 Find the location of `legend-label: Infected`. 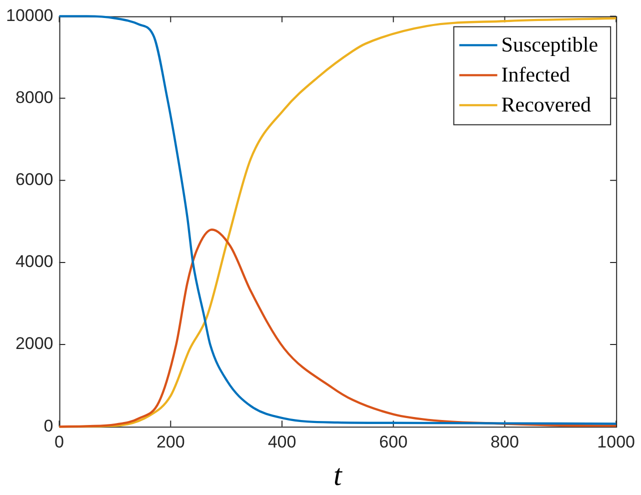

legend-label: Infected is located at coordinates (536, 74).